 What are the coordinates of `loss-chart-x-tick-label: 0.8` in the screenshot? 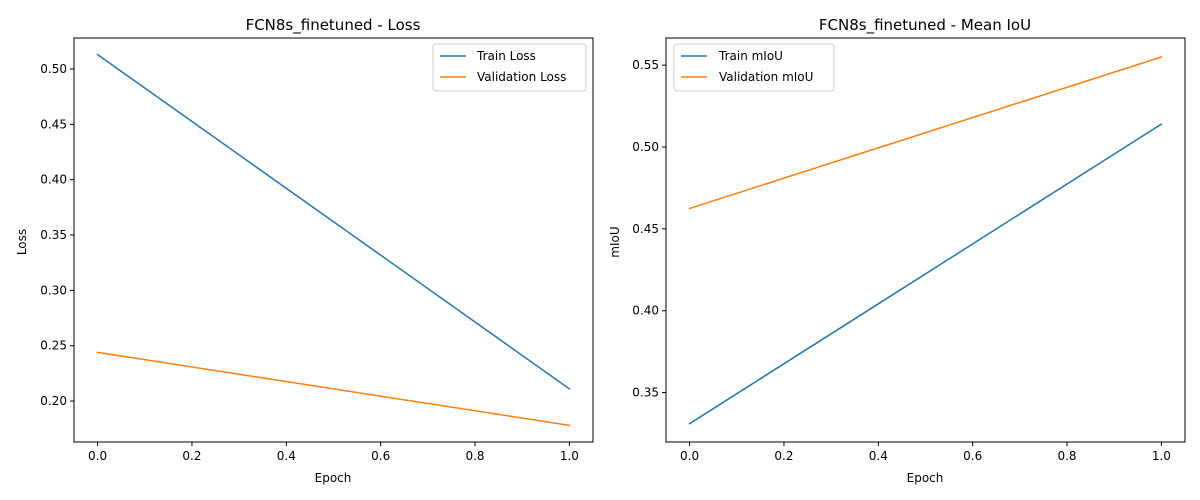 It's located at (474, 456).